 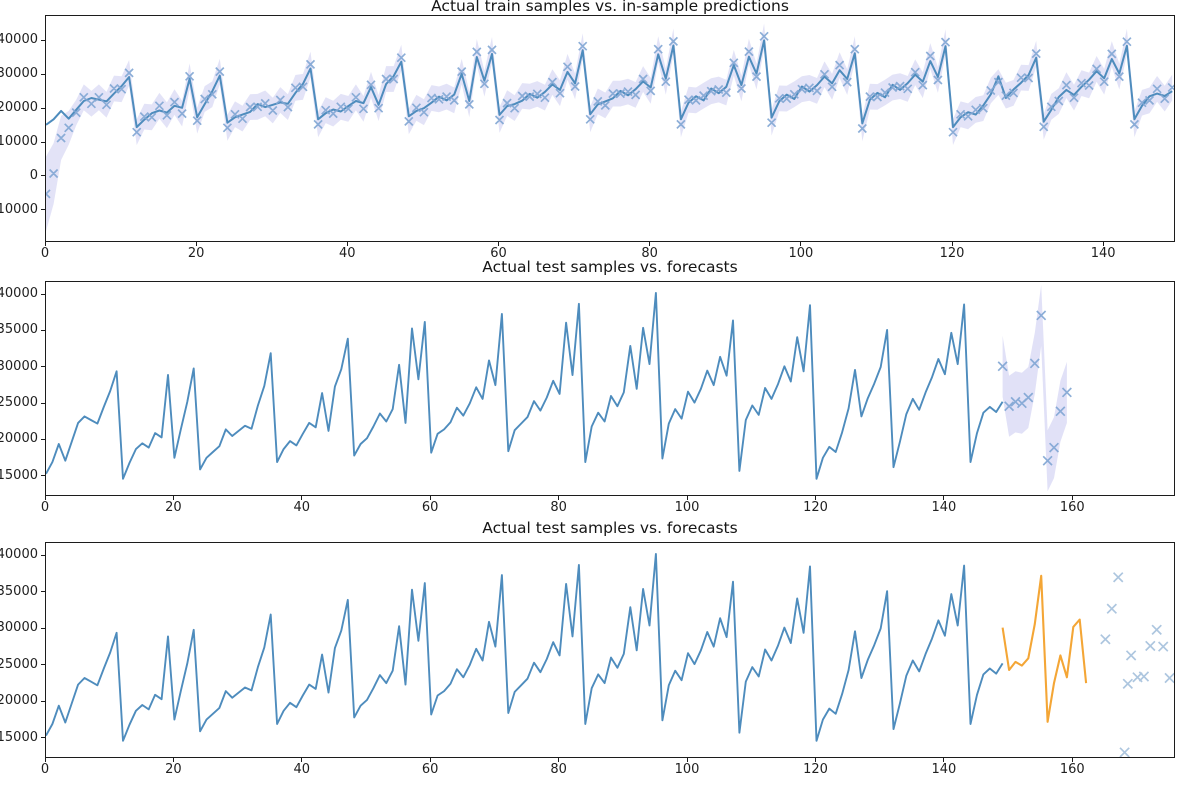 I want to click on actual-future-markers-series, so click(x=1137, y=664).